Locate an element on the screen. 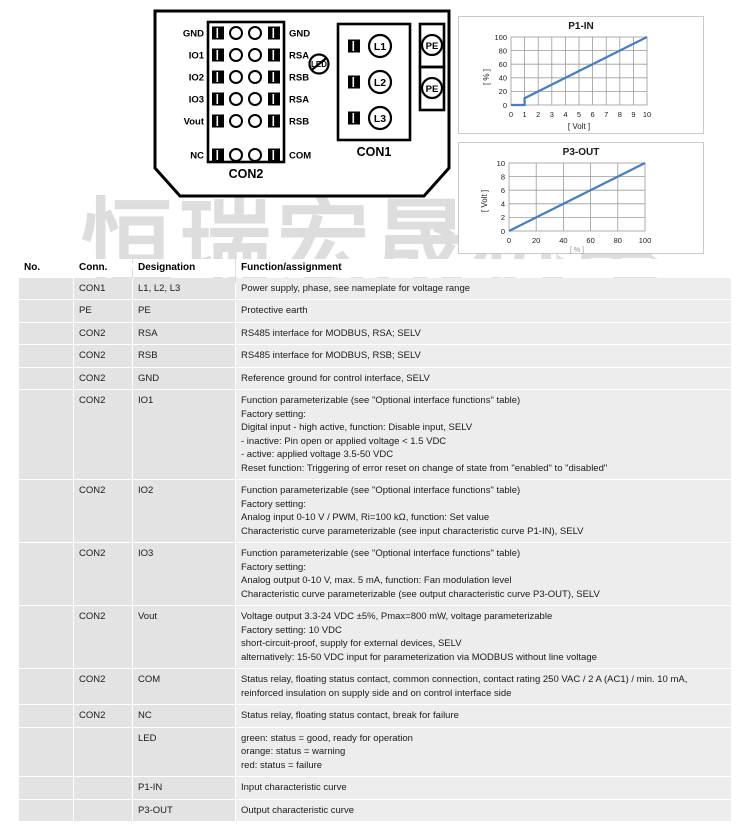 This screenshot has width=750, height=836. con1-phase-l1: L1 is located at coordinates (380, 47).